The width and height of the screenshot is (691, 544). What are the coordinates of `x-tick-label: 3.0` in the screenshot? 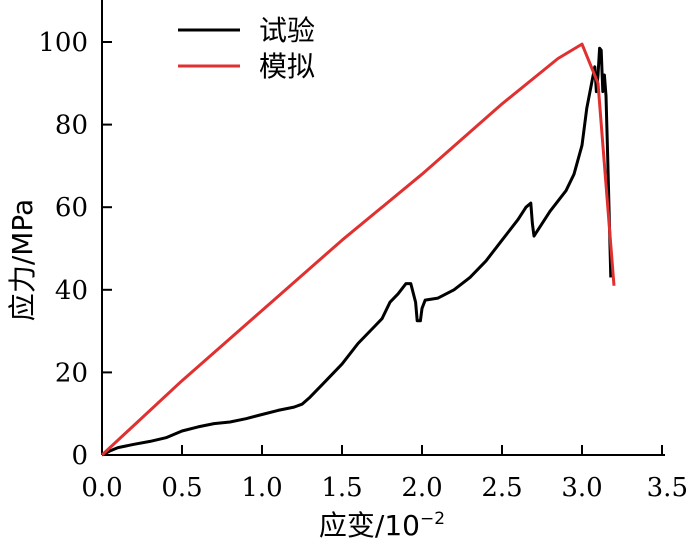 It's located at (581, 488).